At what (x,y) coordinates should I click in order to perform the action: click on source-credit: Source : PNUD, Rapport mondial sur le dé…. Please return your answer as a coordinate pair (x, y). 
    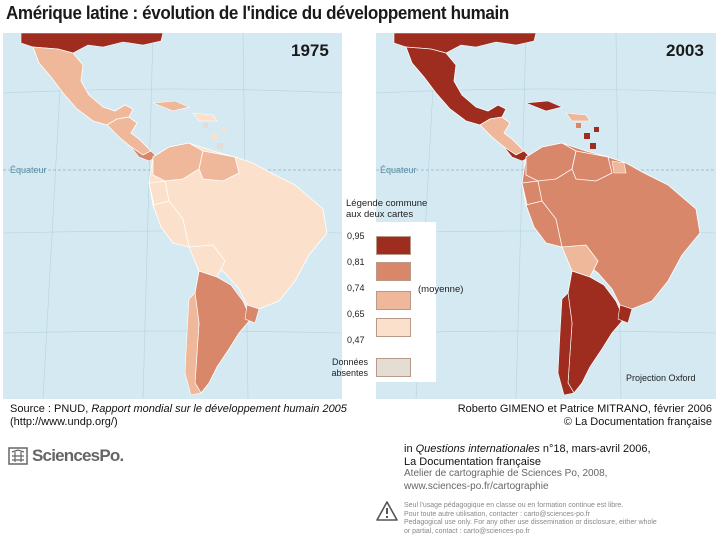
    Looking at the image, I should click on (178, 416).